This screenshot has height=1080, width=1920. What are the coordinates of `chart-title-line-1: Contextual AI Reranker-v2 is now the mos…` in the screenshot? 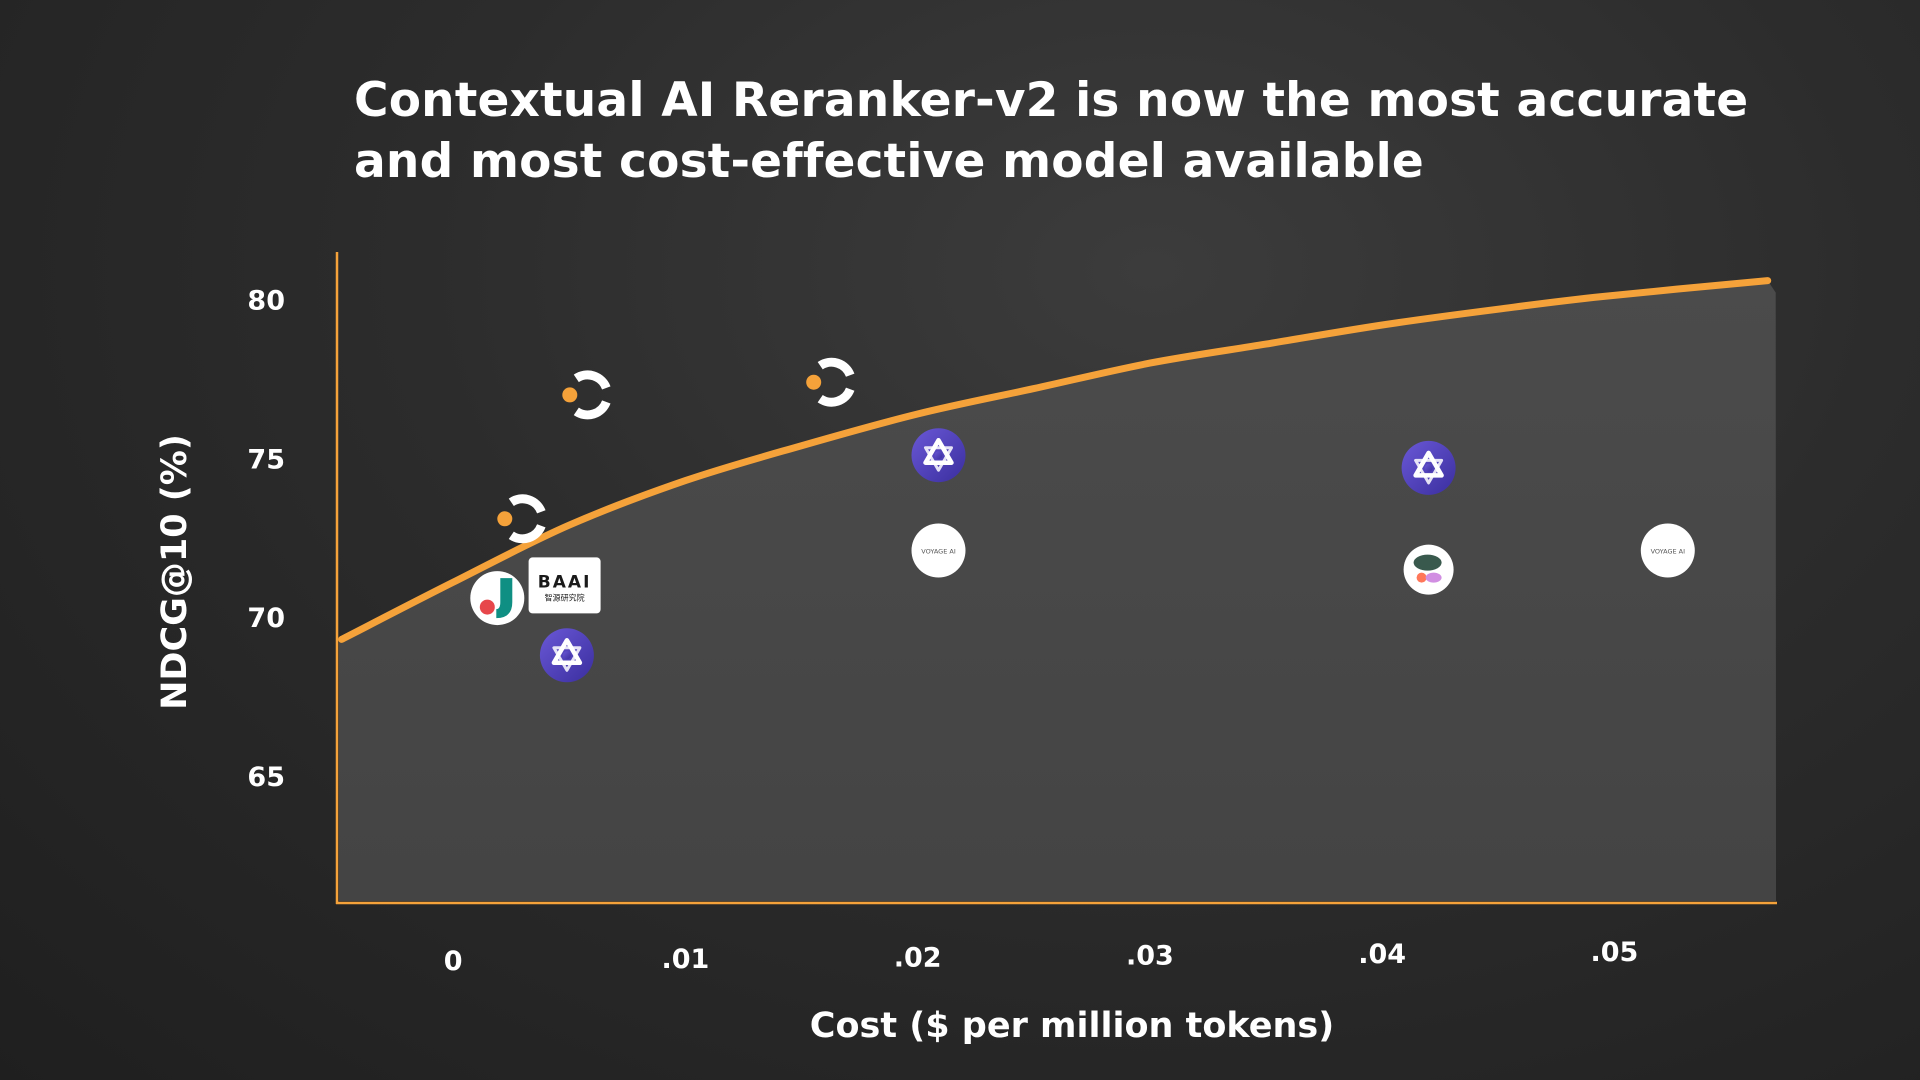 It's located at (1051, 100).